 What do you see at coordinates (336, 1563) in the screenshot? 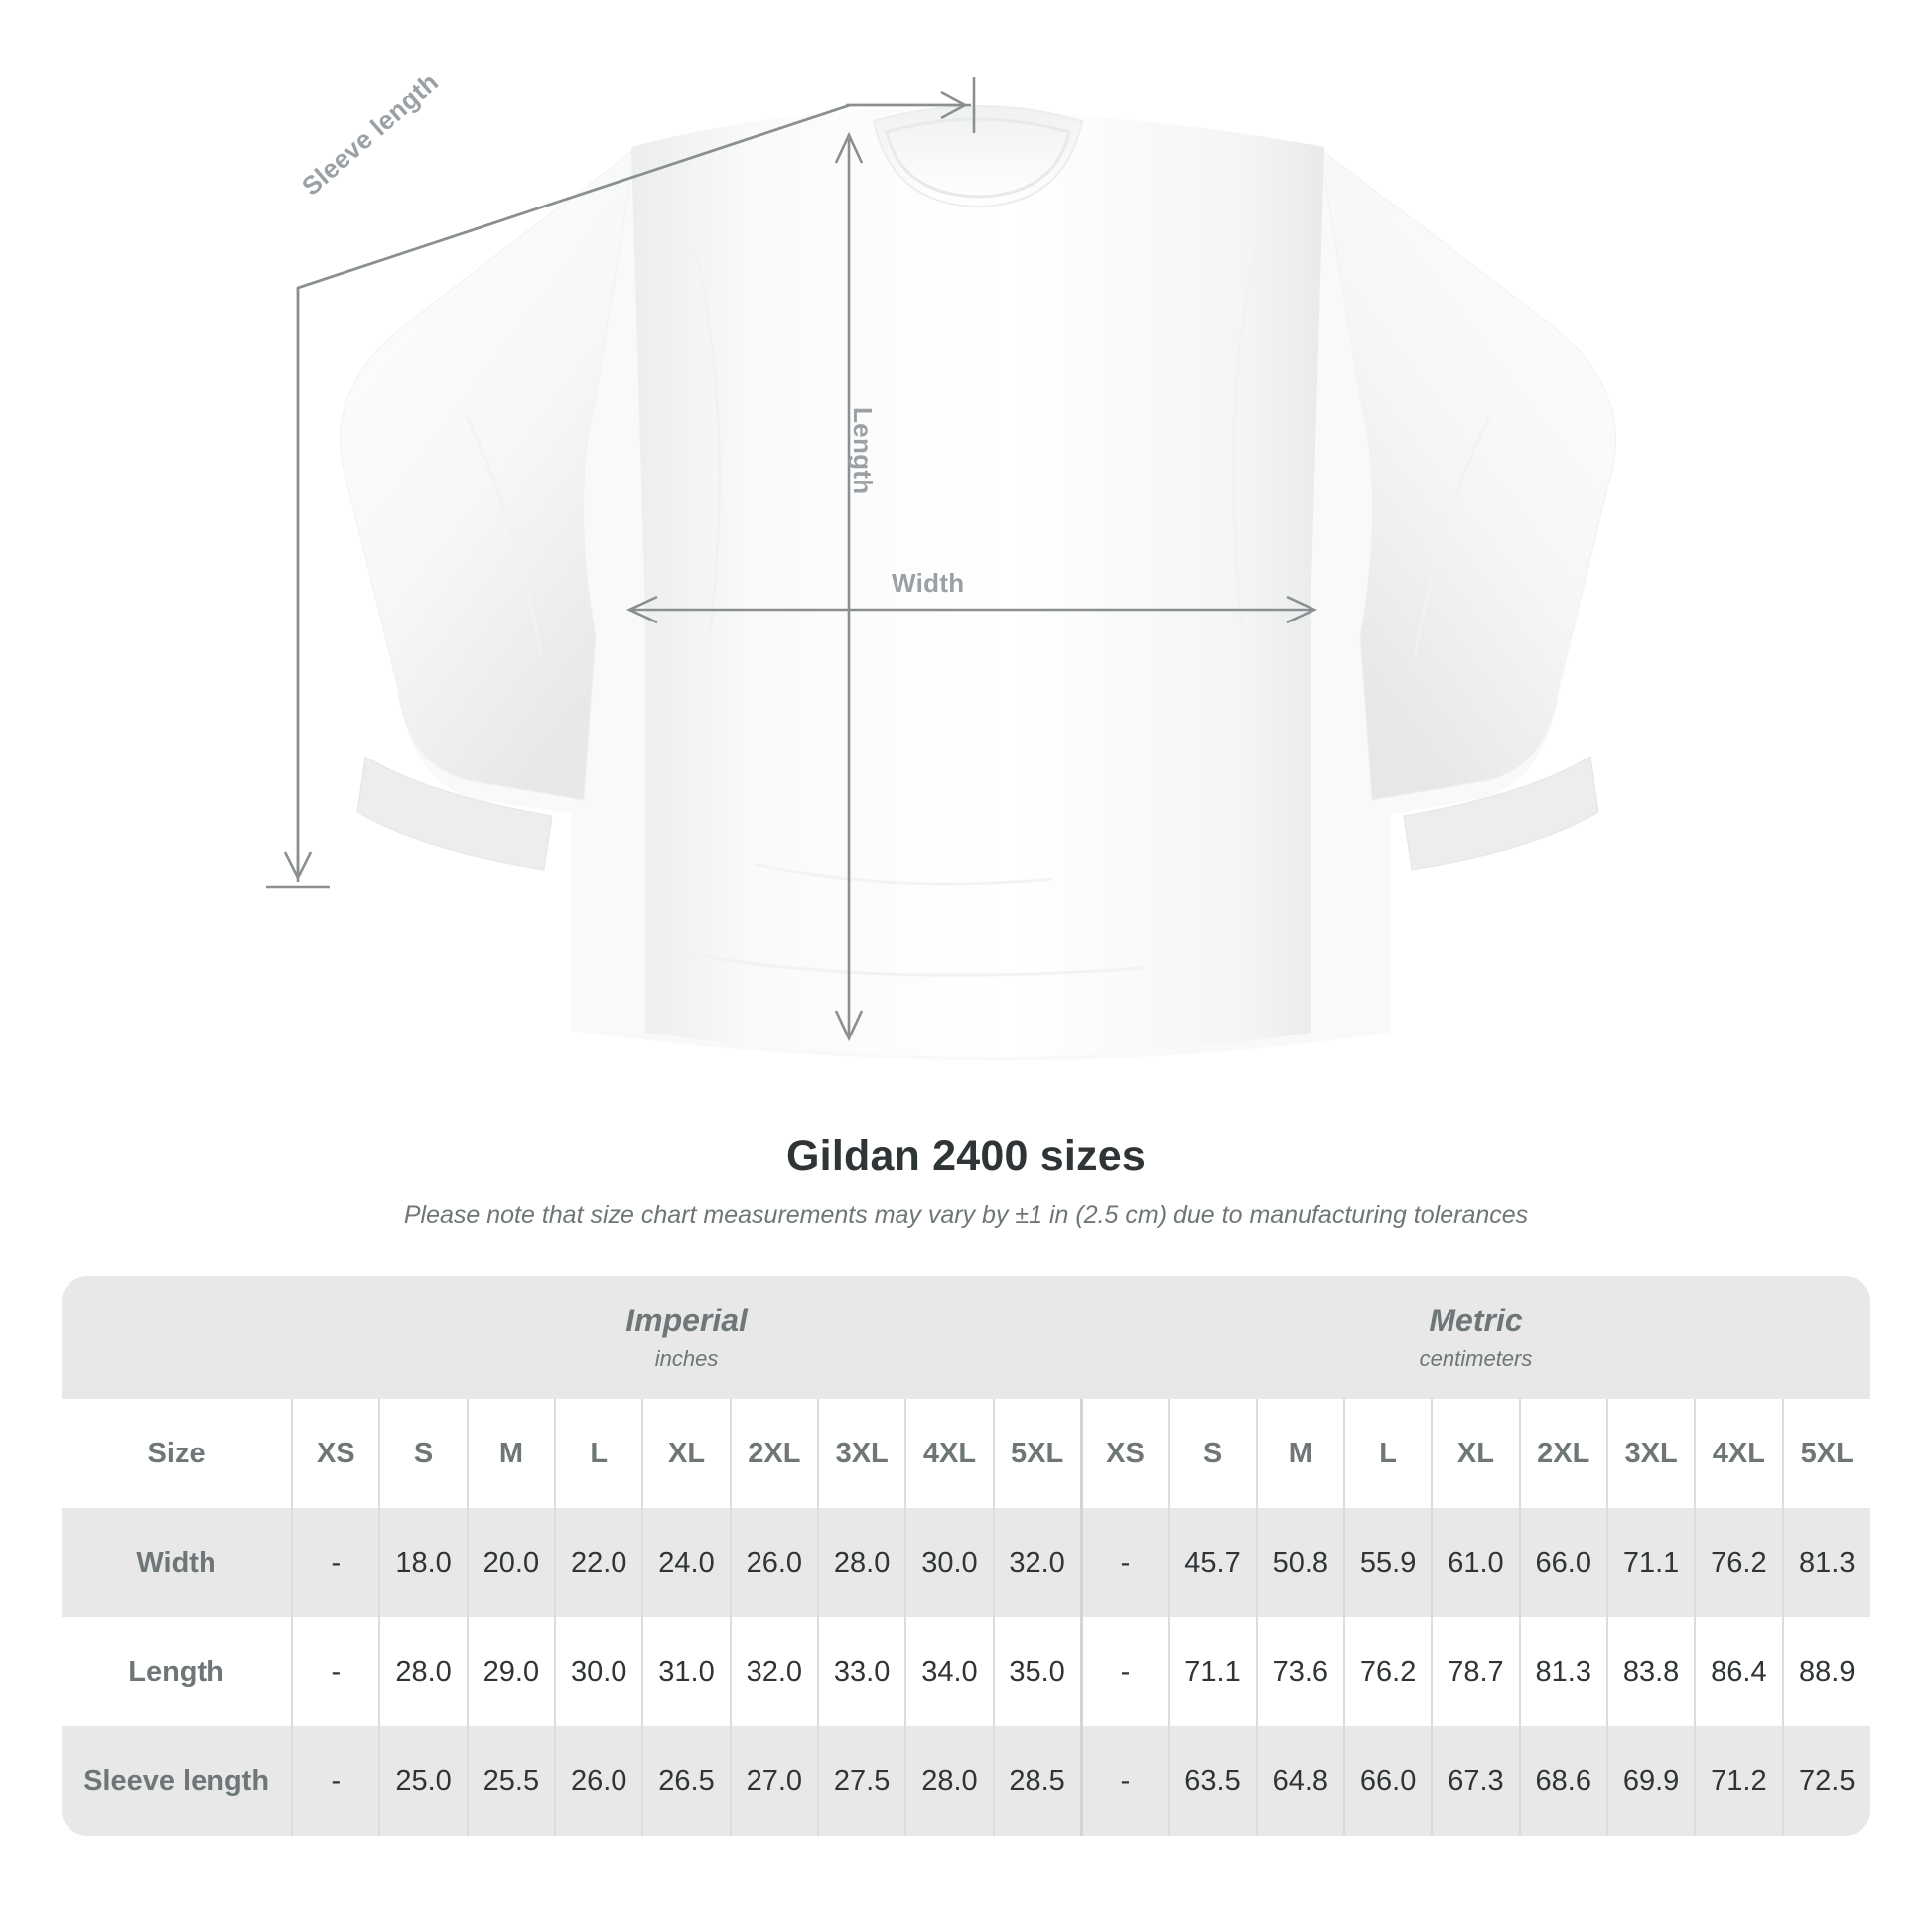
I see `cell-width-imperial-xs: -` at bounding box center [336, 1563].